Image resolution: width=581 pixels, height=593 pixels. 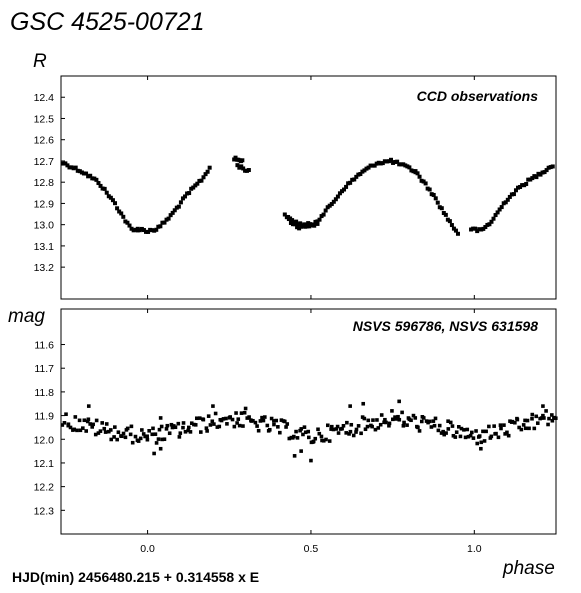 I want to click on y-tick-label: 12.2, so click(x=44, y=488).